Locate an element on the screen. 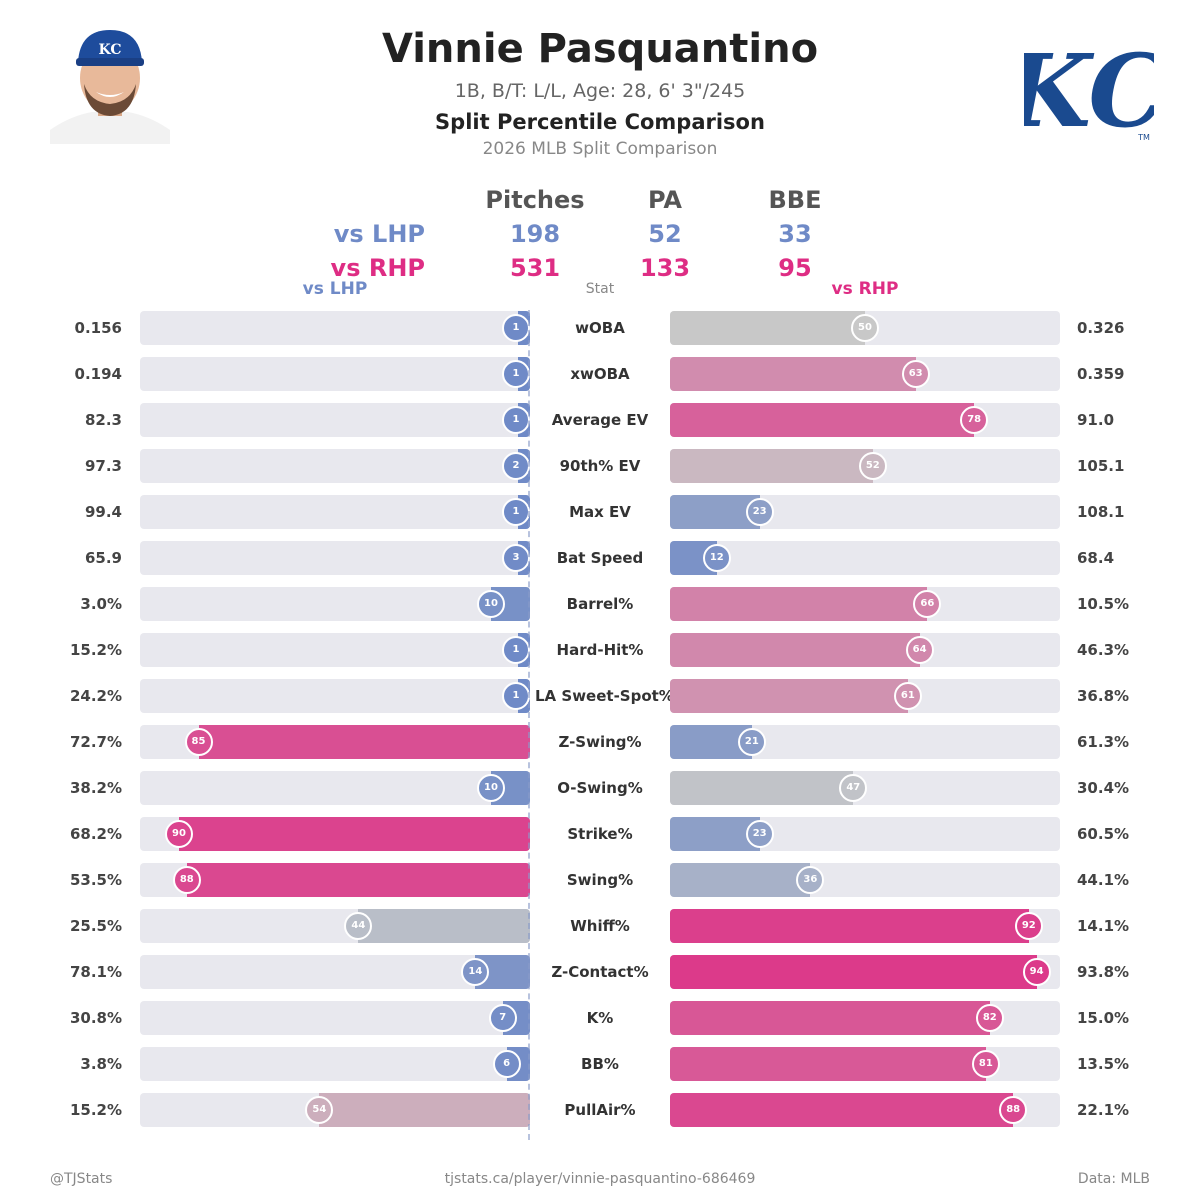 This screenshot has height=1200, width=1200. rhp-bbe: 95 is located at coordinates (795, 268).